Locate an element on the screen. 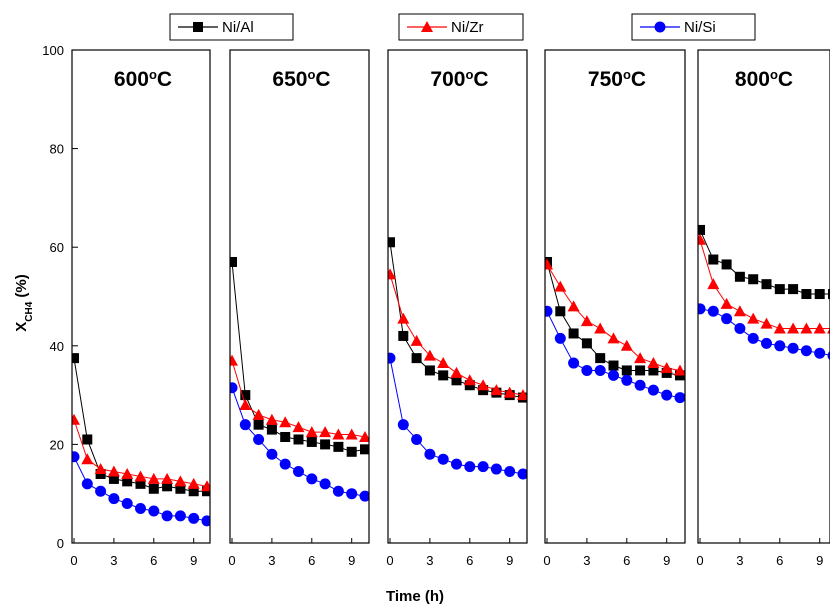 The height and width of the screenshot is (608, 830). series-ni-zr is located at coordinates (299, 398).